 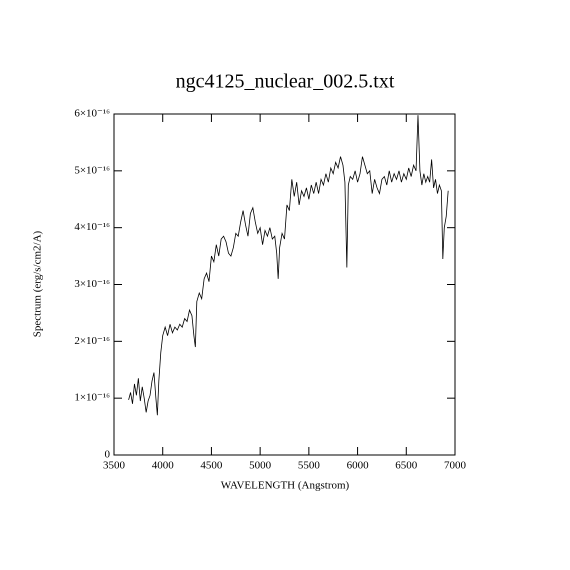 I want to click on chart-title: ngc4125_nuclear_002.5.txt, so click(x=285, y=82).